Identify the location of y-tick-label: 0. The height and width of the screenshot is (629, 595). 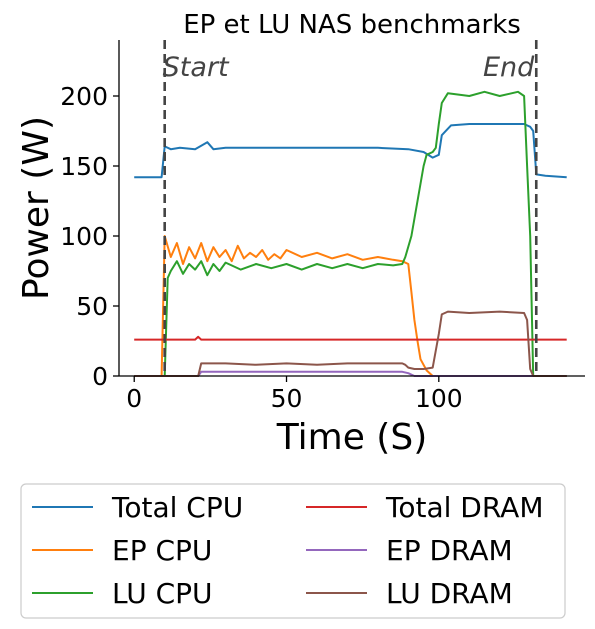
(100, 376).